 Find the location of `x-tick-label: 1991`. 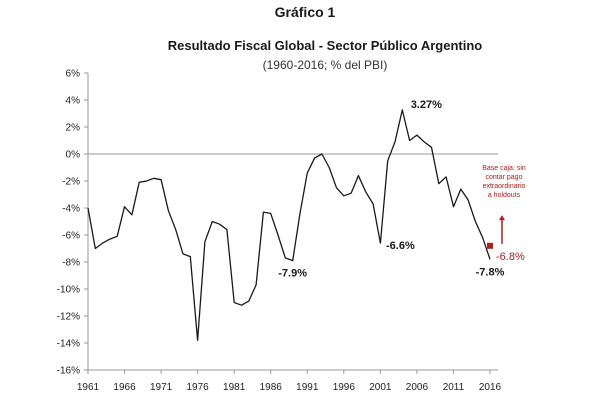

x-tick-label: 1991 is located at coordinates (307, 387).